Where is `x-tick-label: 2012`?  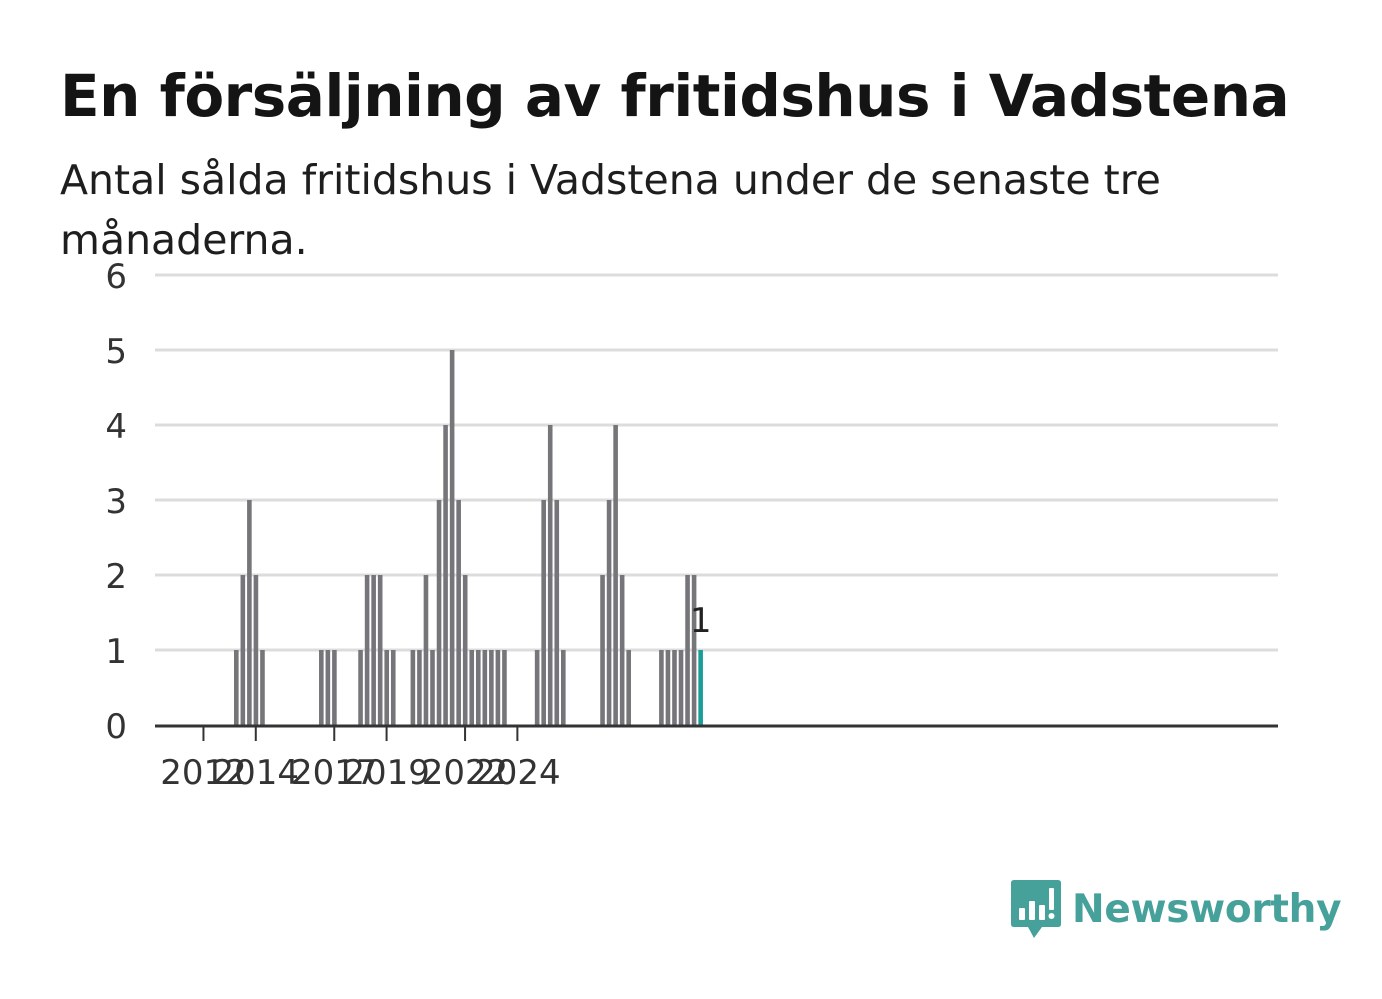
x-tick-label: 2012 is located at coordinates (203, 773).